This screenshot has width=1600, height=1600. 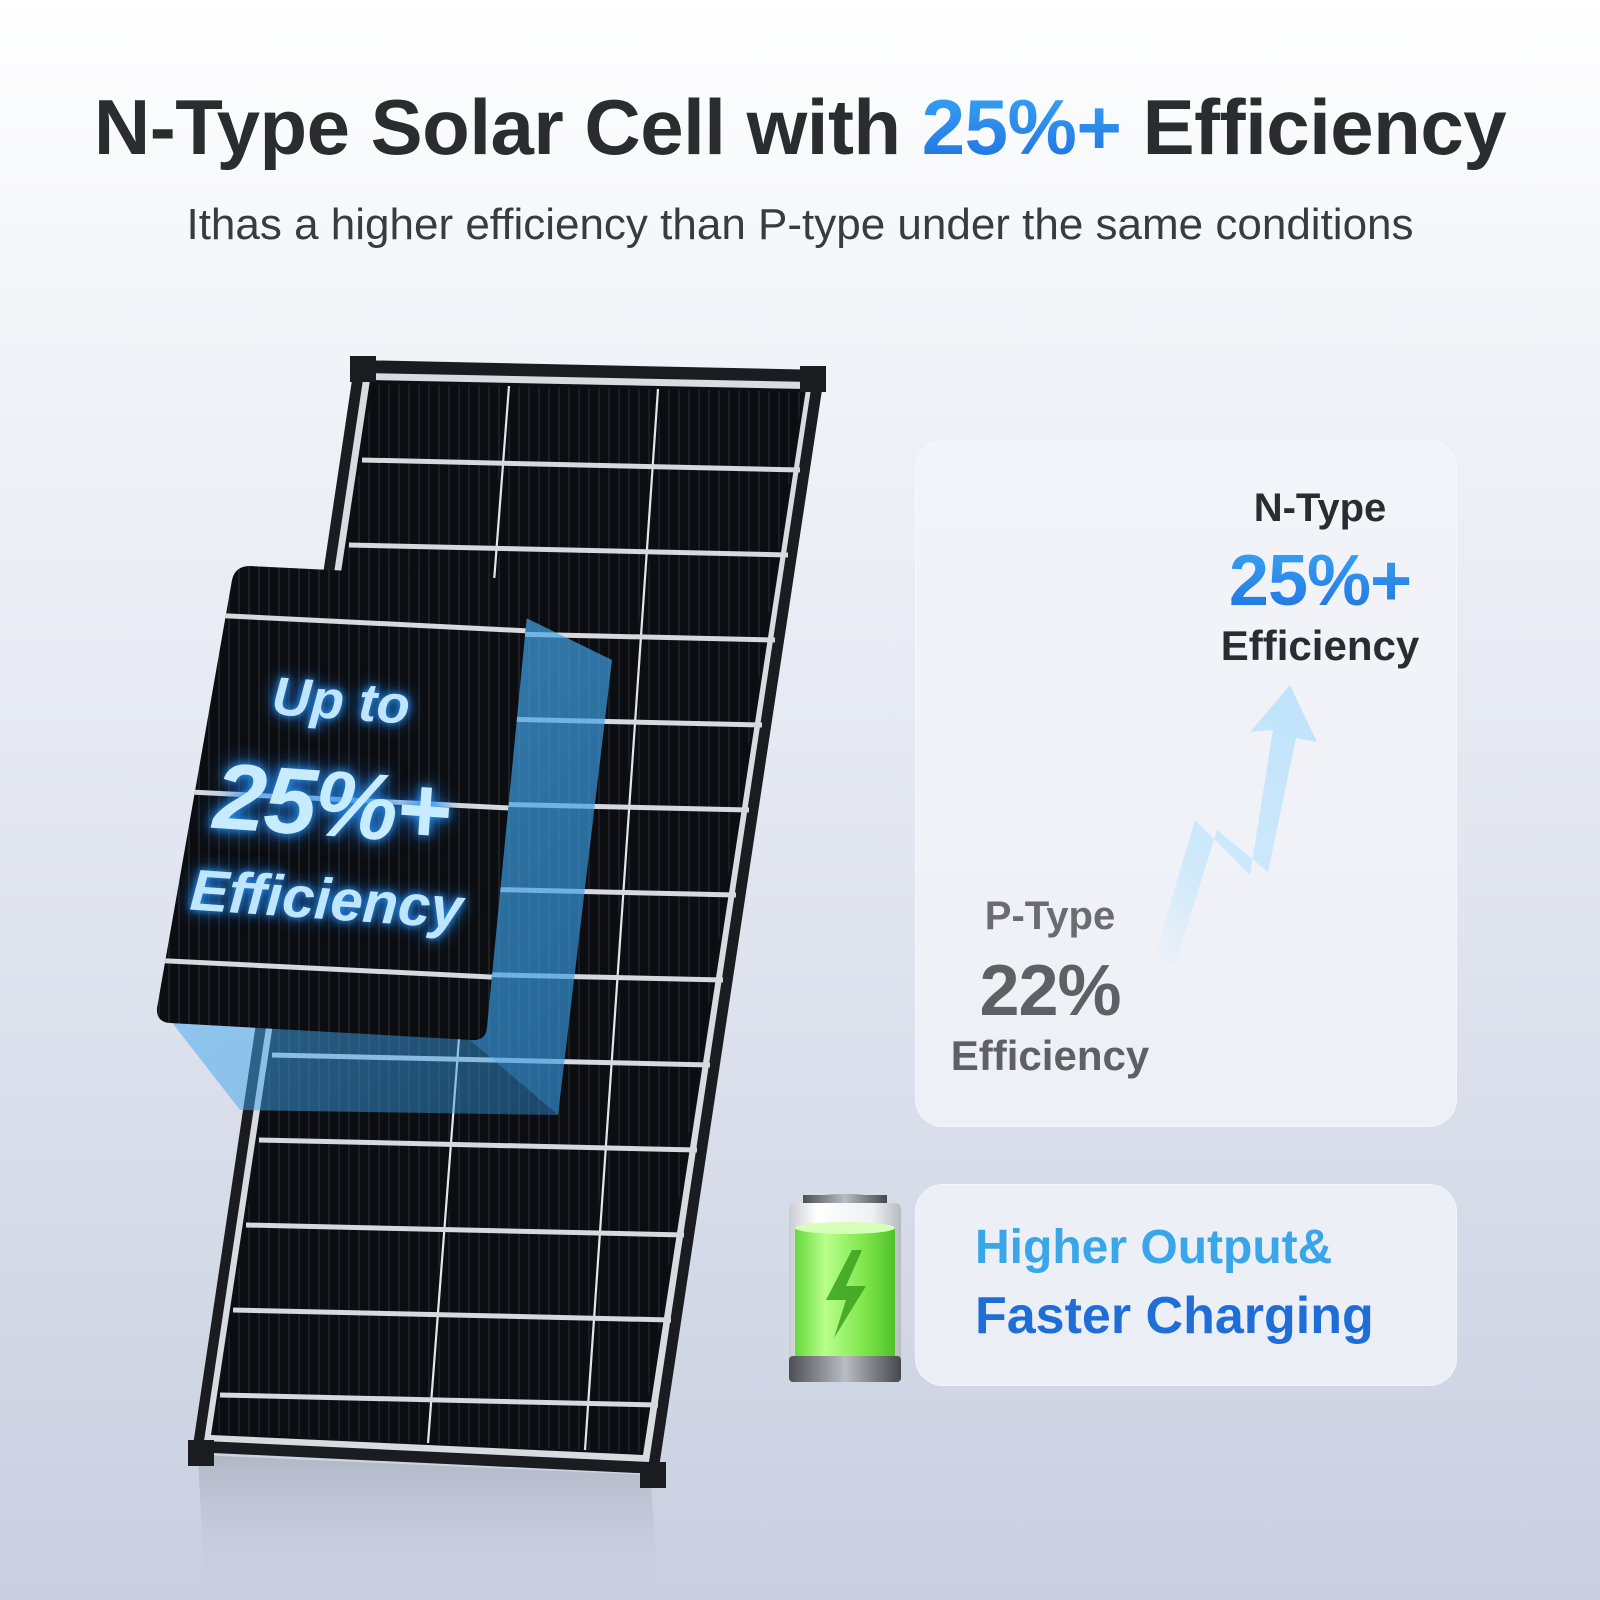 I want to click on battery-icon, so click(x=845, y=1288).